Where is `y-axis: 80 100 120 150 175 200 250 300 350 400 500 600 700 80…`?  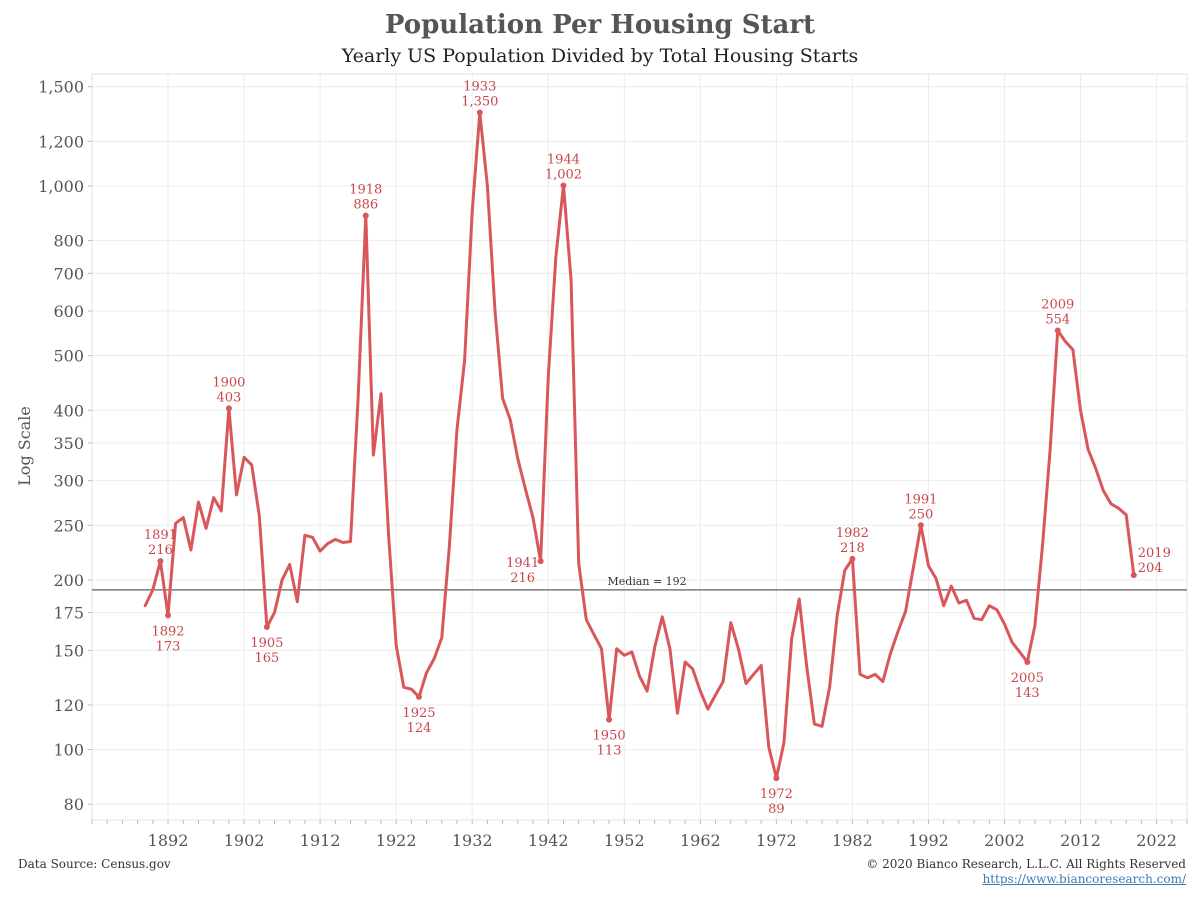 y-axis: 80 100 120 150 175 200 250 300 350 400 500 600 700 80… is located at coordinates (65, 446).